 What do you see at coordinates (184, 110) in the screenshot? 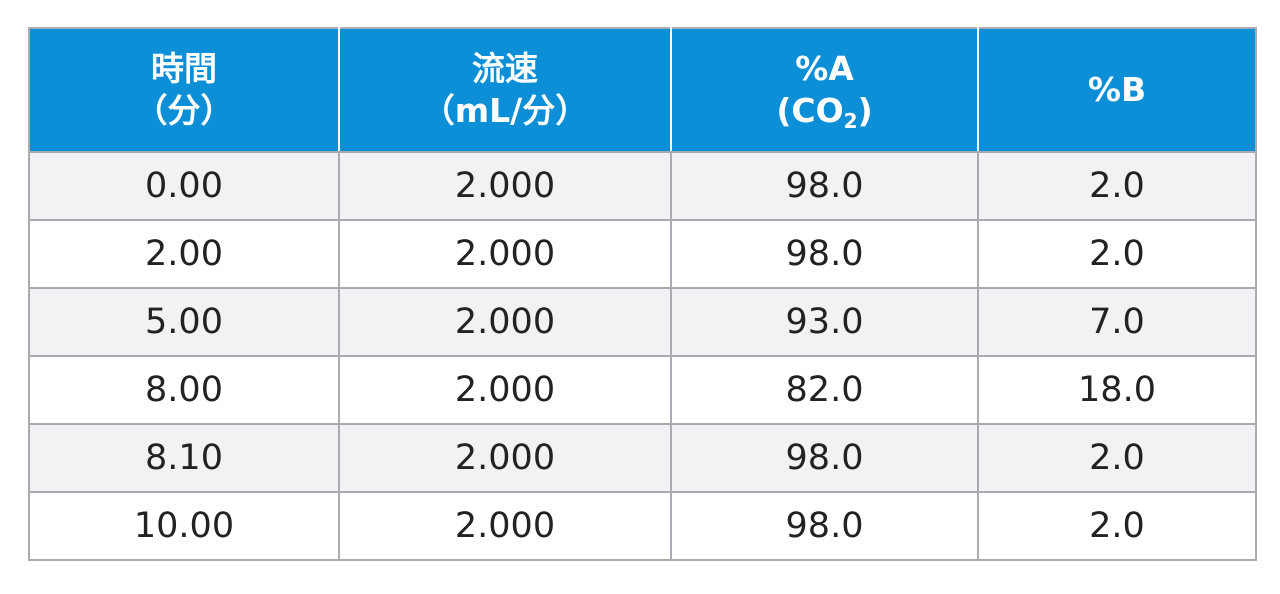
I see `header-time-unit: （分）` at bounding box center [184, 110].